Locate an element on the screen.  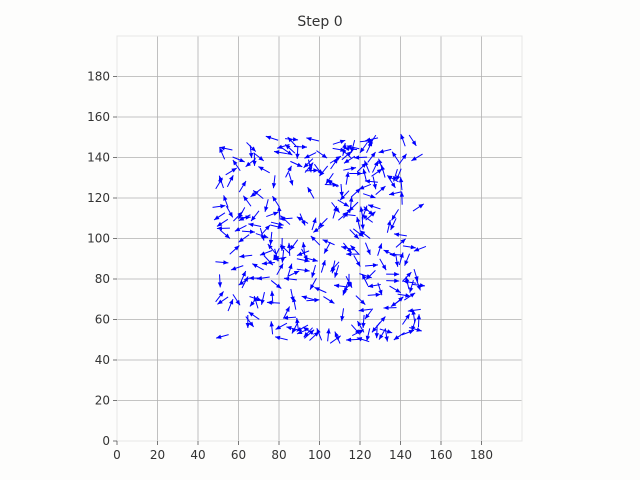
y-tick-label: 140 is located at coordinates (98, 158).